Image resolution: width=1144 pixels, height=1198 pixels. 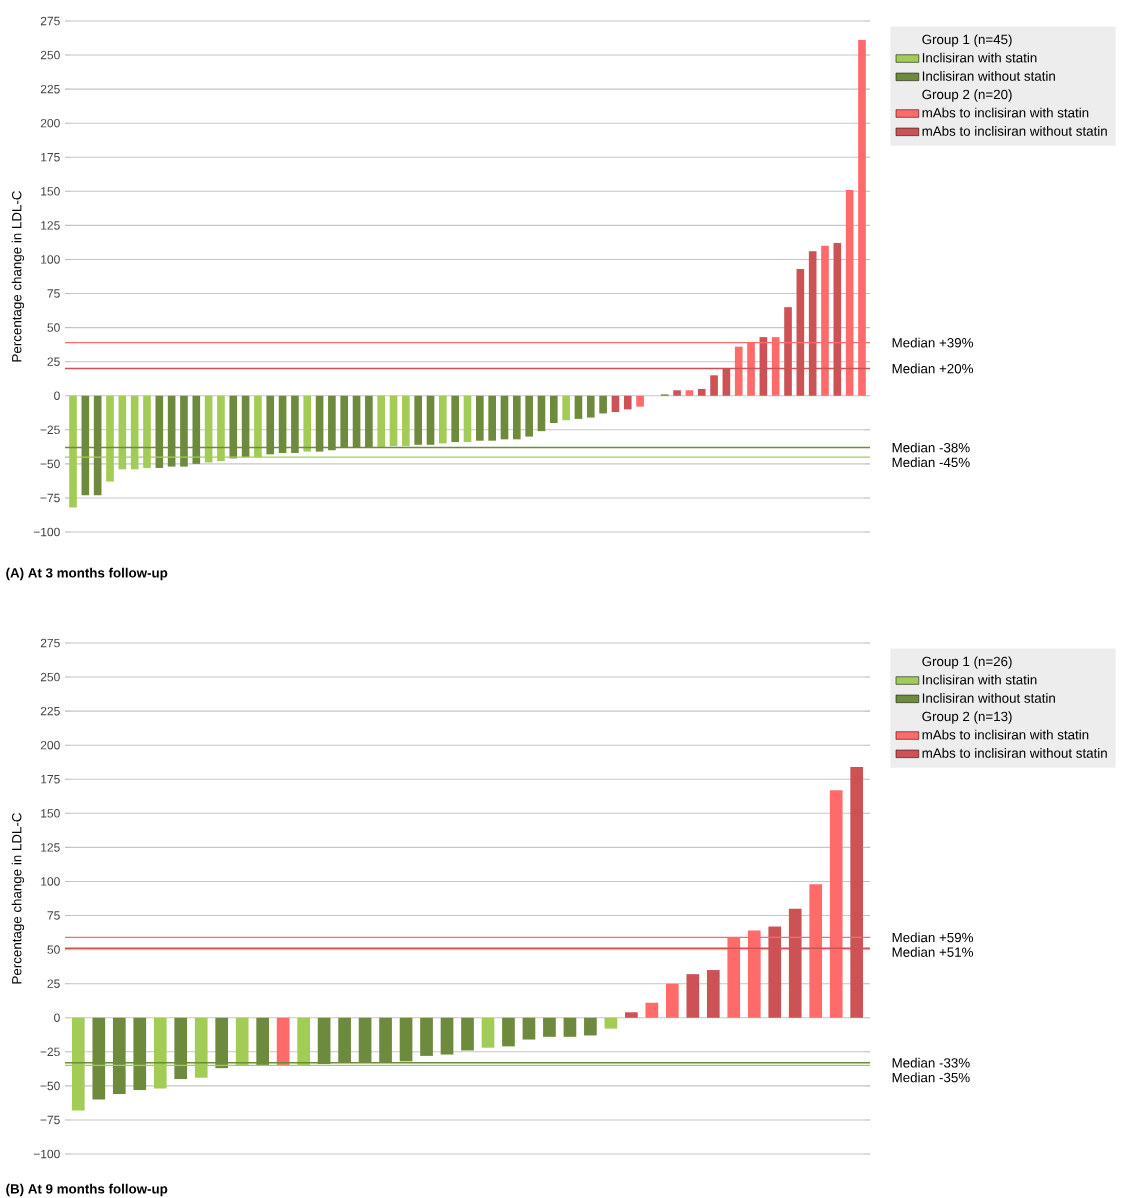 What do you see at coordinates (933, 342) in the screenshot?
I see `ref-line-label: Median +39%` at bounding box center [933, 342].